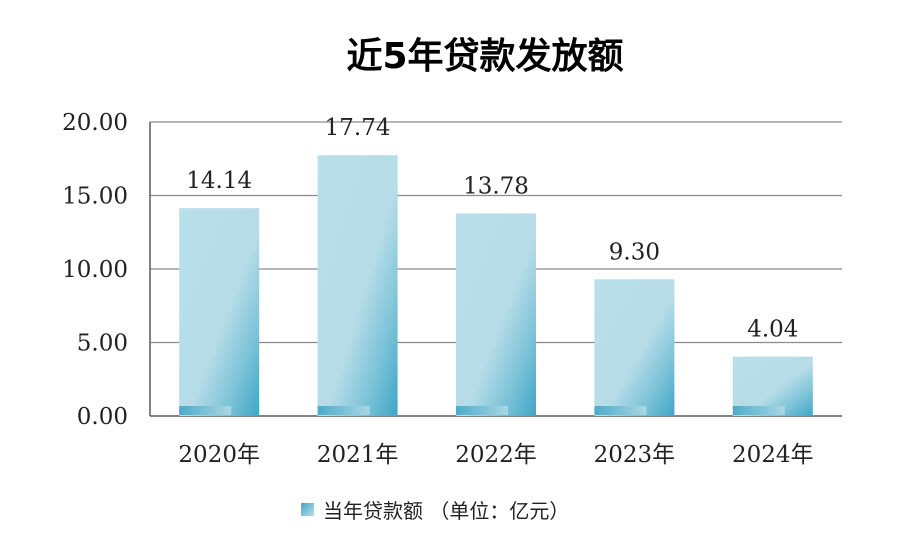  I want to click on x-category-label: 2024年, so click(773, 455).